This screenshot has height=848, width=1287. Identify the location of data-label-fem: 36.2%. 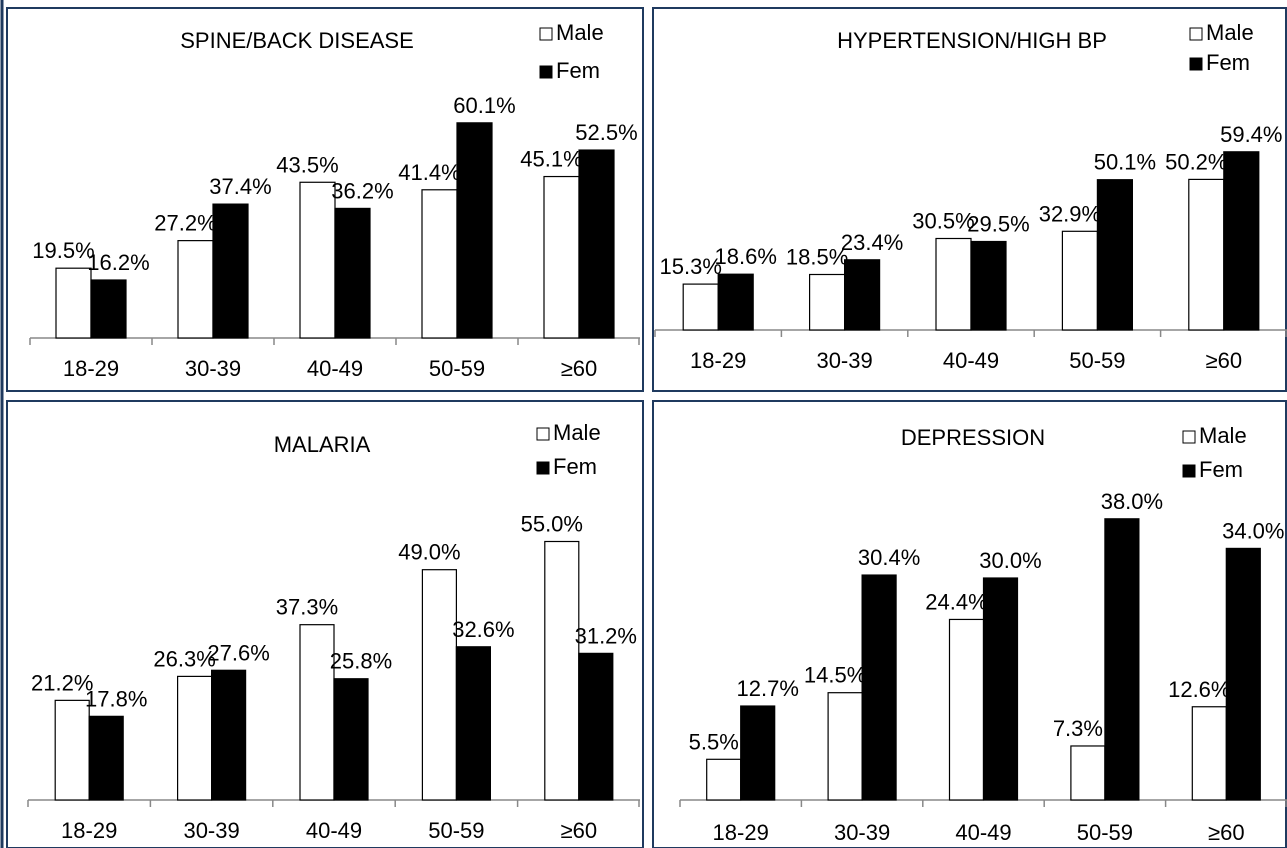
(362, 190).